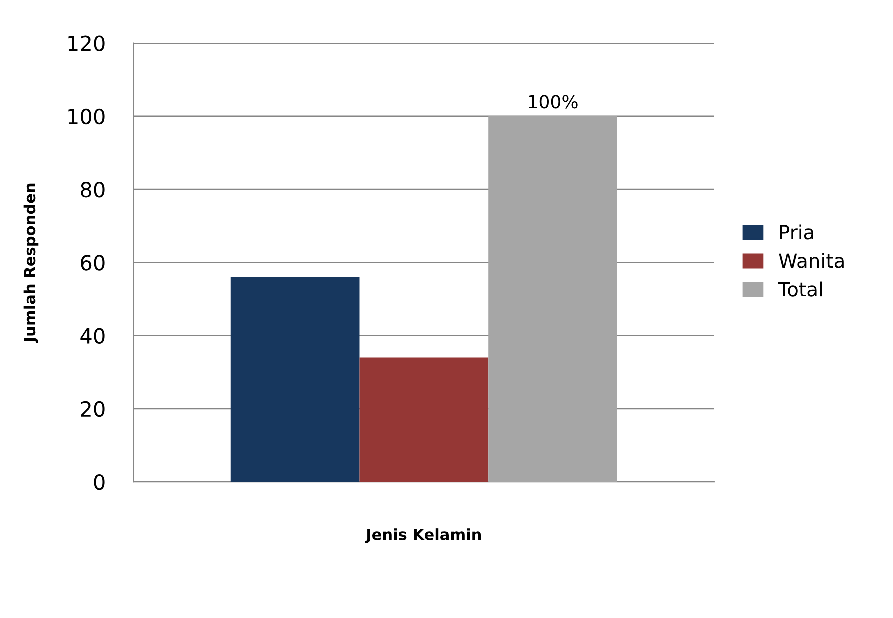  Describe the element at coordinates (800, 289) in the screenshot. I see `legend-label: Total` at that location.